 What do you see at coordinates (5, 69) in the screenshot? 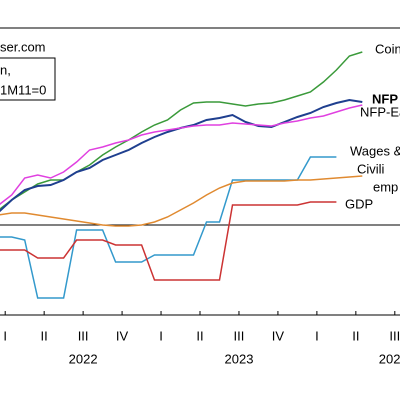
I see `note-line: n,` at bounding box center [5, 69].